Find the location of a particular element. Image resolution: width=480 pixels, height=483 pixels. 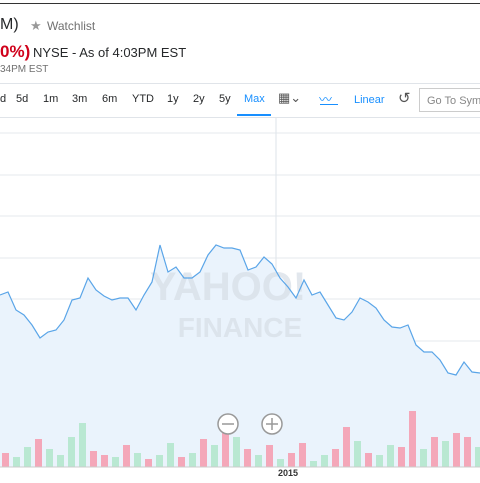

range-button: 5d is located at coordinates (22, 99).